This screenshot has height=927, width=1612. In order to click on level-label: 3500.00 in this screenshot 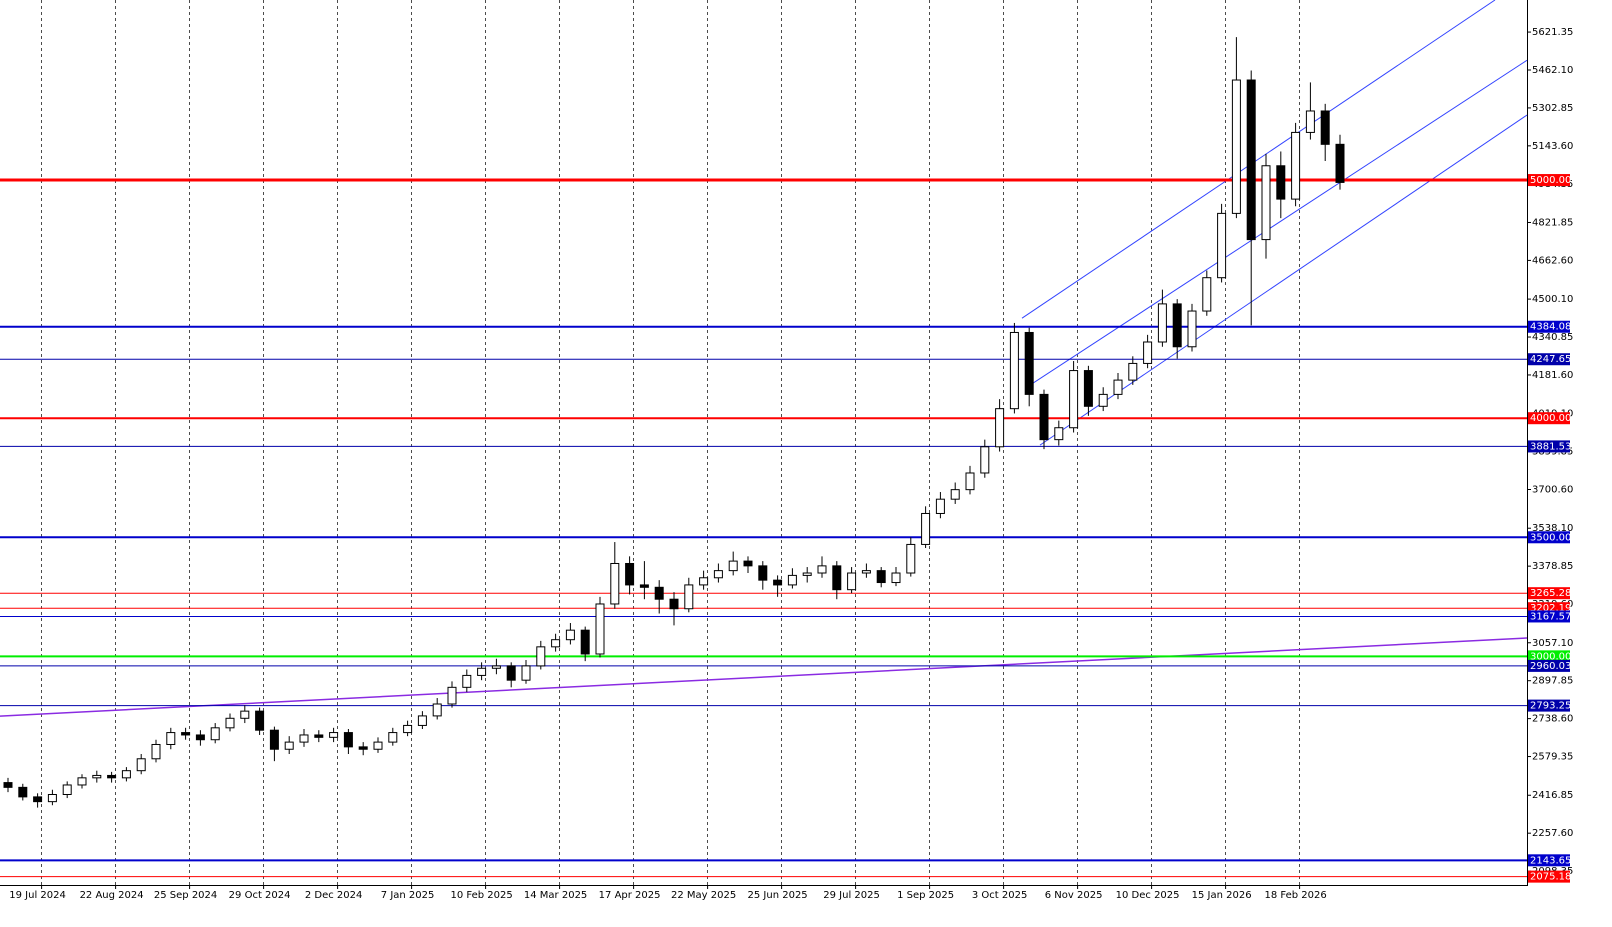, I will do `click(1550, 537)`.